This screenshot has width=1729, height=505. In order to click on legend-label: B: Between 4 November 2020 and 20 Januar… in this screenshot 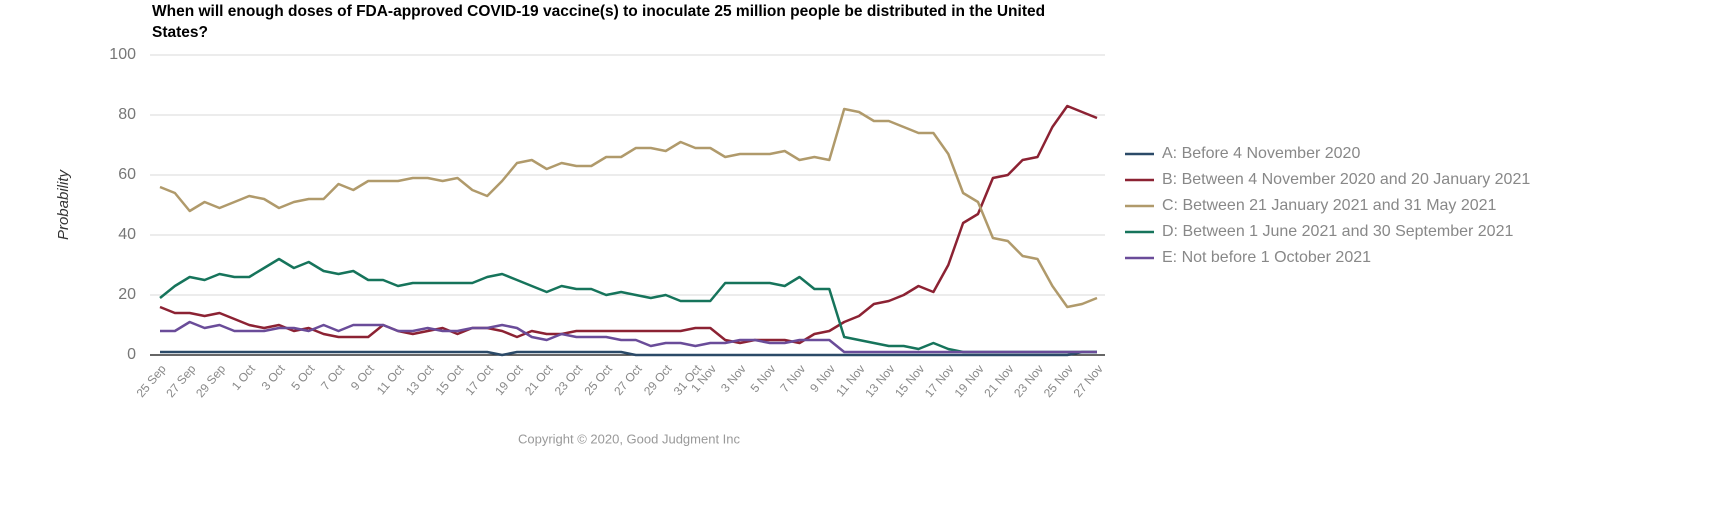, I will do `click(1346, 179)`.